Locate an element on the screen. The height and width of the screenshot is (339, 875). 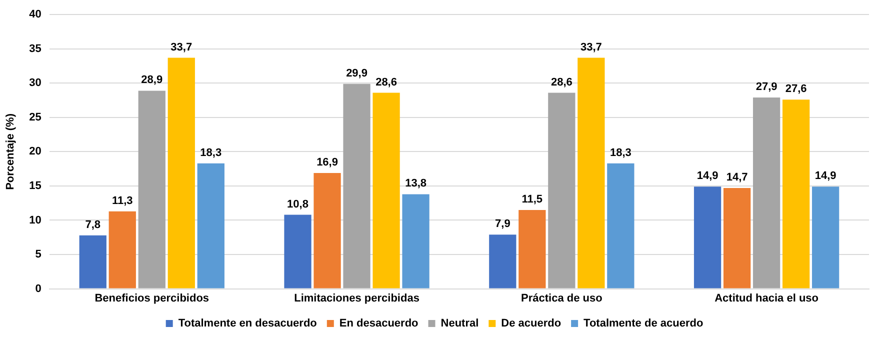
y-tick-label: 10 is located at coordinates (35, 220).